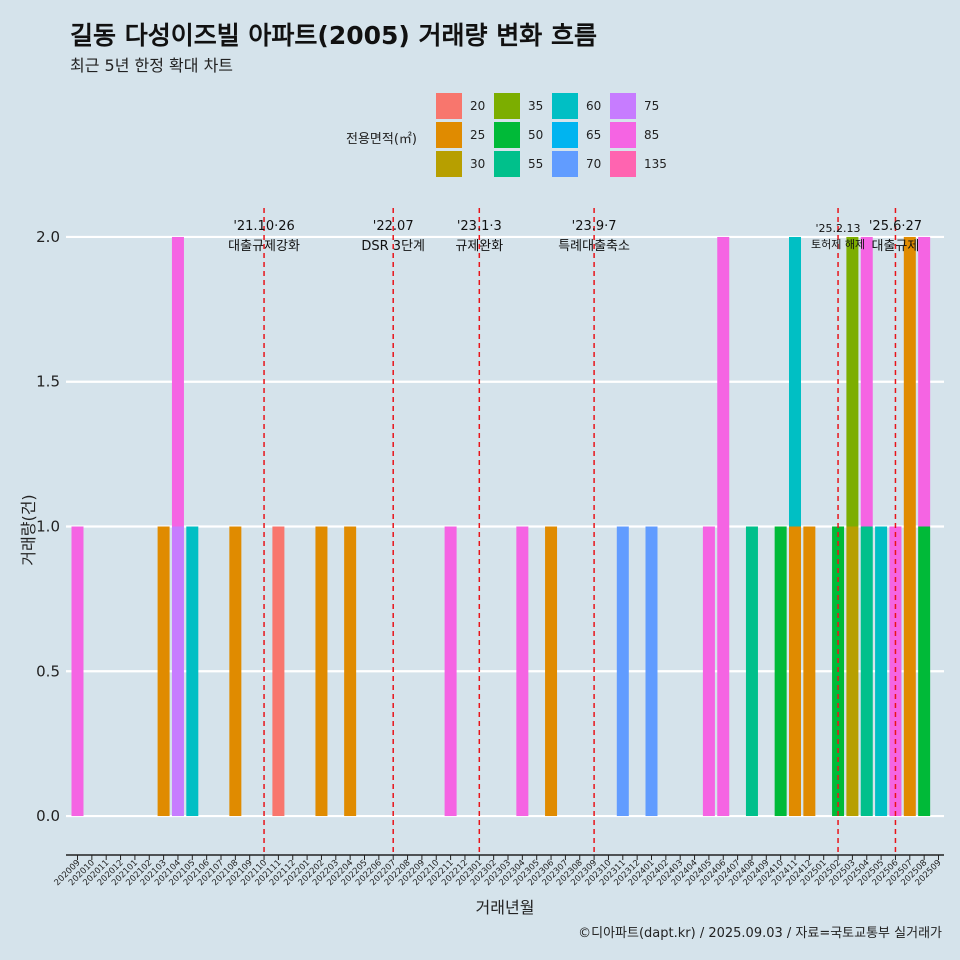 Image resolution: width=960 pixels, height=960 pixels. What do you see at coordinates (479, 246) in the screenshot?
I see `event-label: 규제완화` at bounding box center [479, 246].